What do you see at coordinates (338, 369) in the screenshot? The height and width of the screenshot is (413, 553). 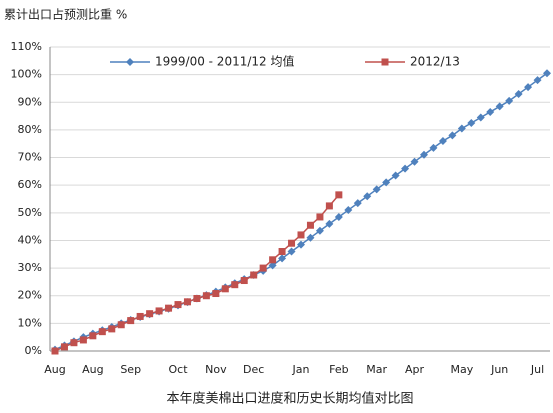 I see `x-tick-label: Feb` at bounding box center [338, 369].